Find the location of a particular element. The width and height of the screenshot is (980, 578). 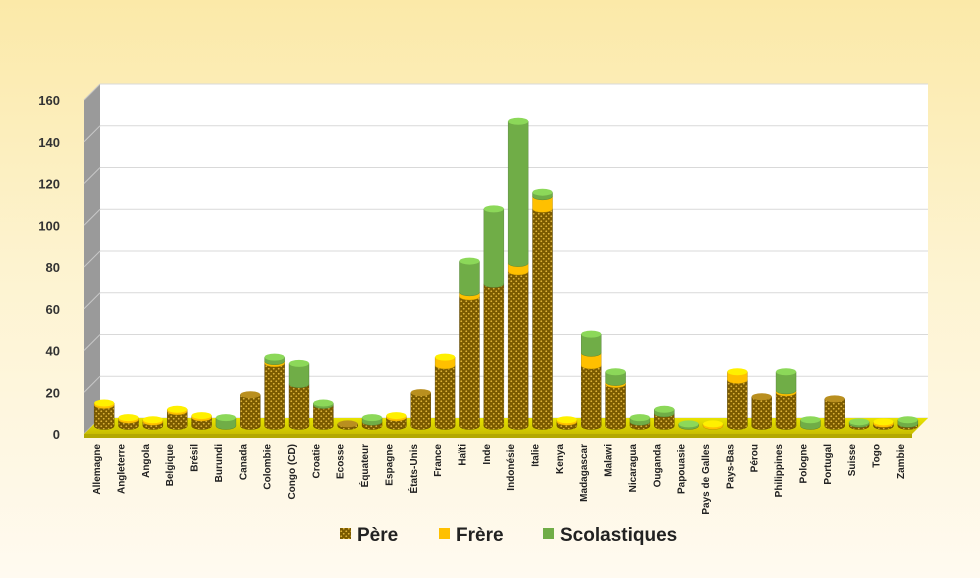

legend-label: Scolastiques is located at coordinates (618, 535).